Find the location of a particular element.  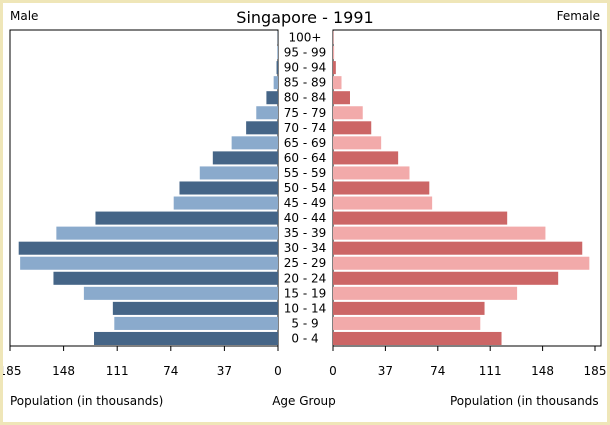

male-tick-label-0: 185 is located at coordinates (12, 371).